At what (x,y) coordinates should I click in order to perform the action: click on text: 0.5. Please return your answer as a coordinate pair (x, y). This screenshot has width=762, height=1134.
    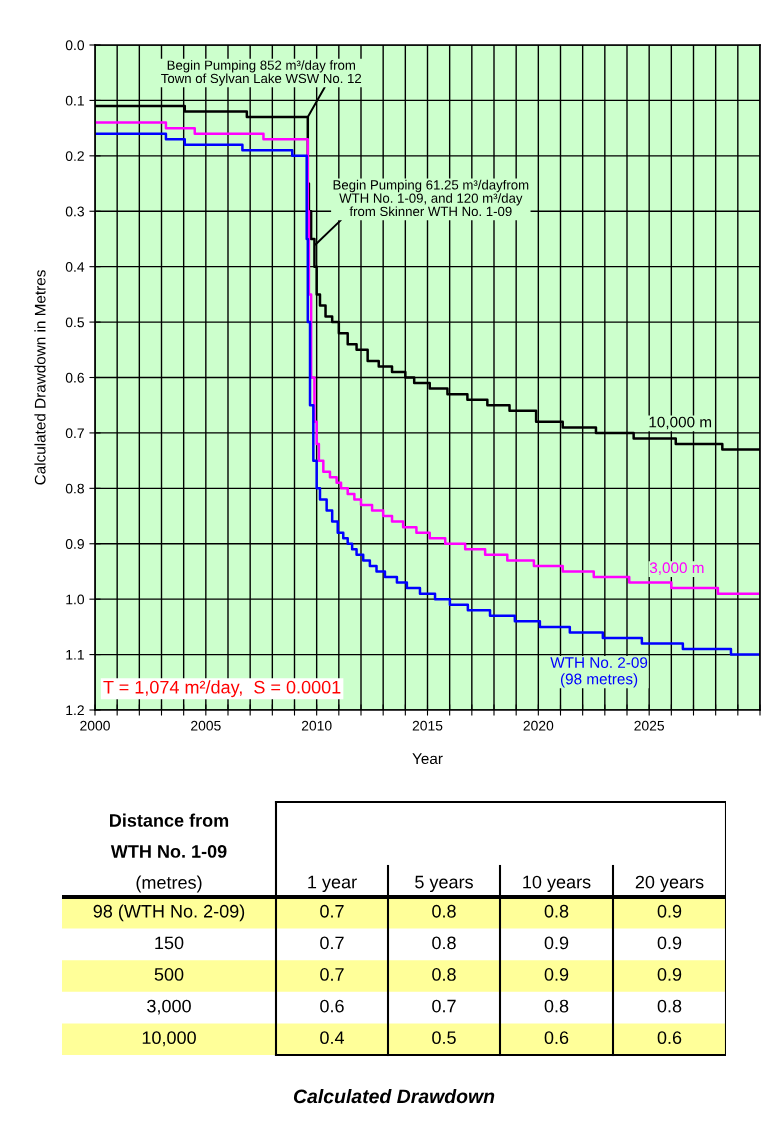
    Looking at the image, I should click on (444, 1038).